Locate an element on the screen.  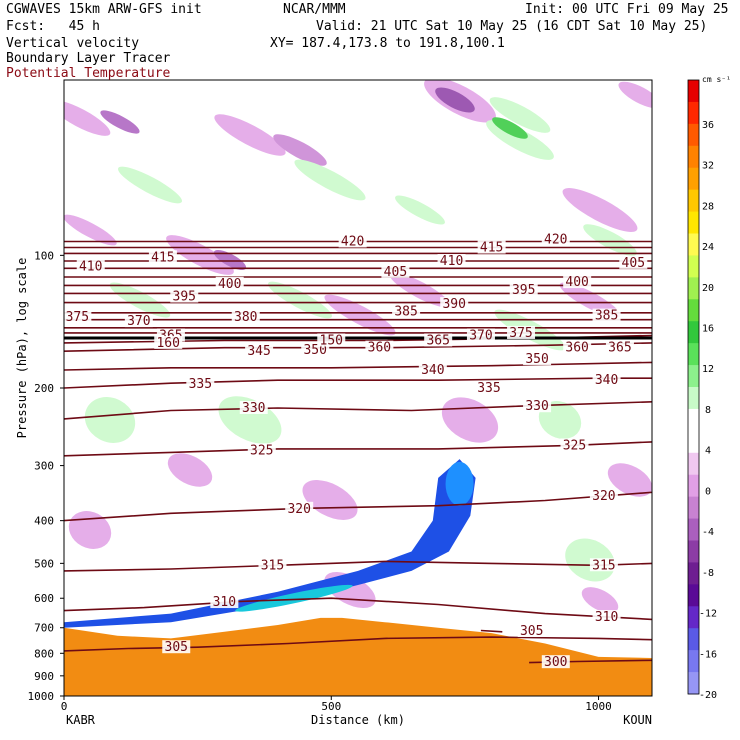
isentrope-label: 420 is located at coordinates (352, 241).